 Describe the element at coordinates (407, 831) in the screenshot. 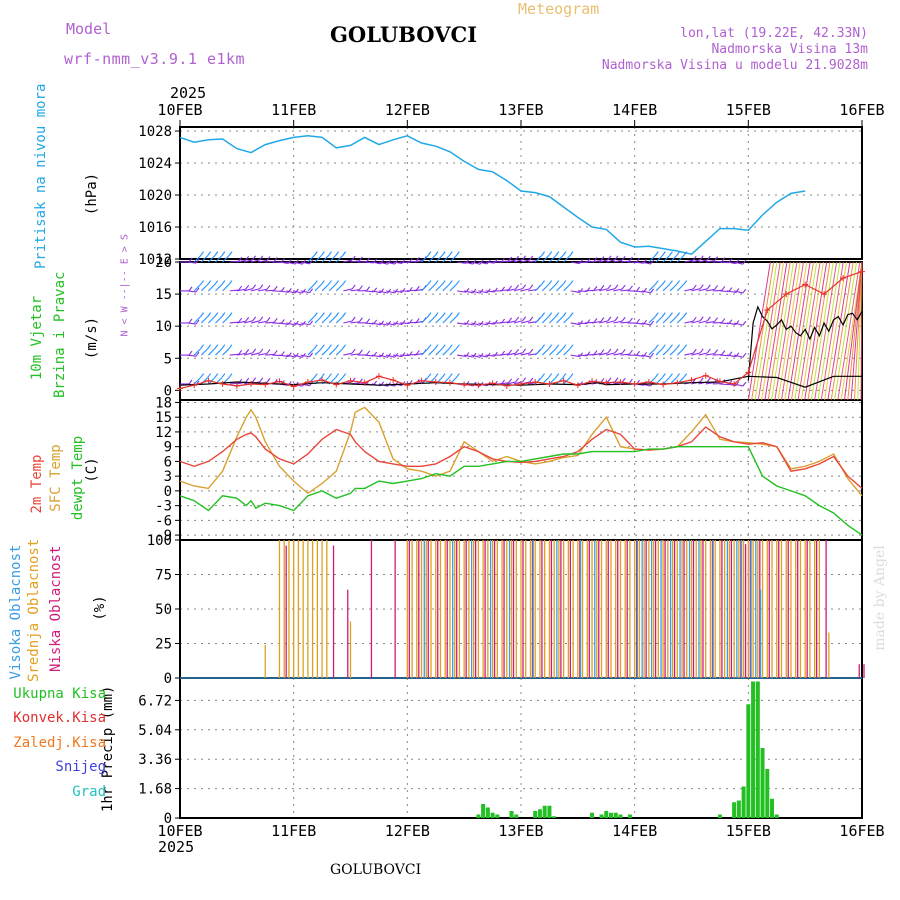

I see `xtick-label-bottom: 12FEB` at that location.